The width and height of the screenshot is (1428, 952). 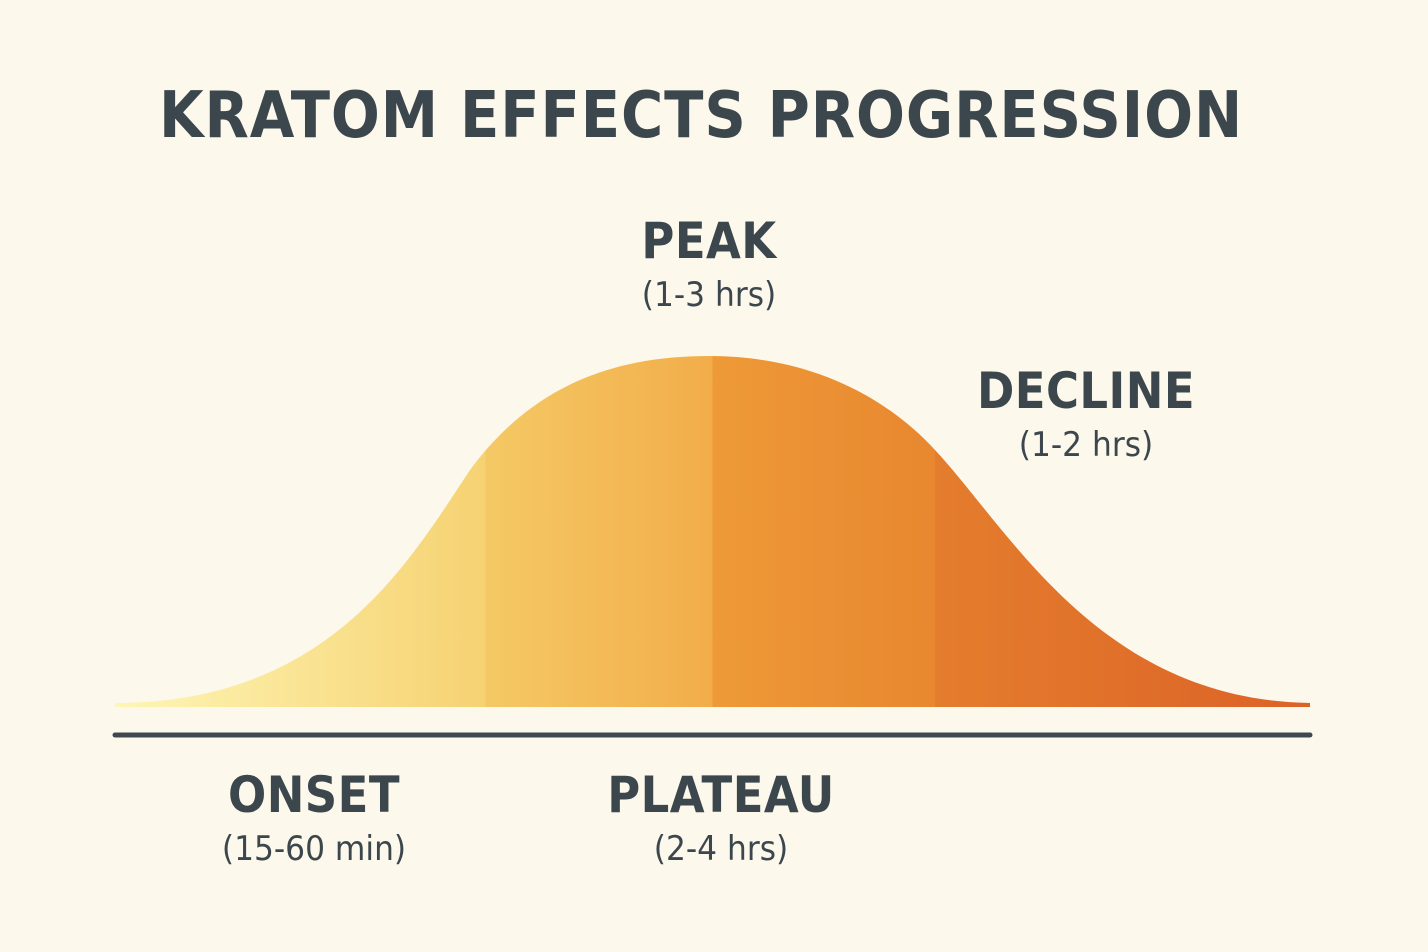 I want to click on decline-label: DECLINE (1-2 hrs), so click(x=1086, y=414).